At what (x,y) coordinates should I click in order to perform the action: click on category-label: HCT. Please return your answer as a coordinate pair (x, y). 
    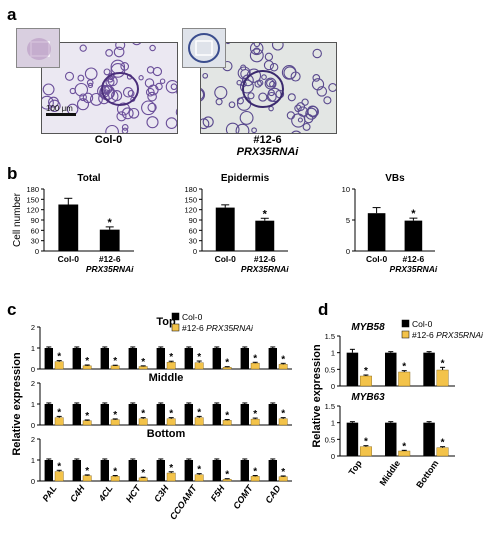
    Looking at the image, I should click on (134, 493).